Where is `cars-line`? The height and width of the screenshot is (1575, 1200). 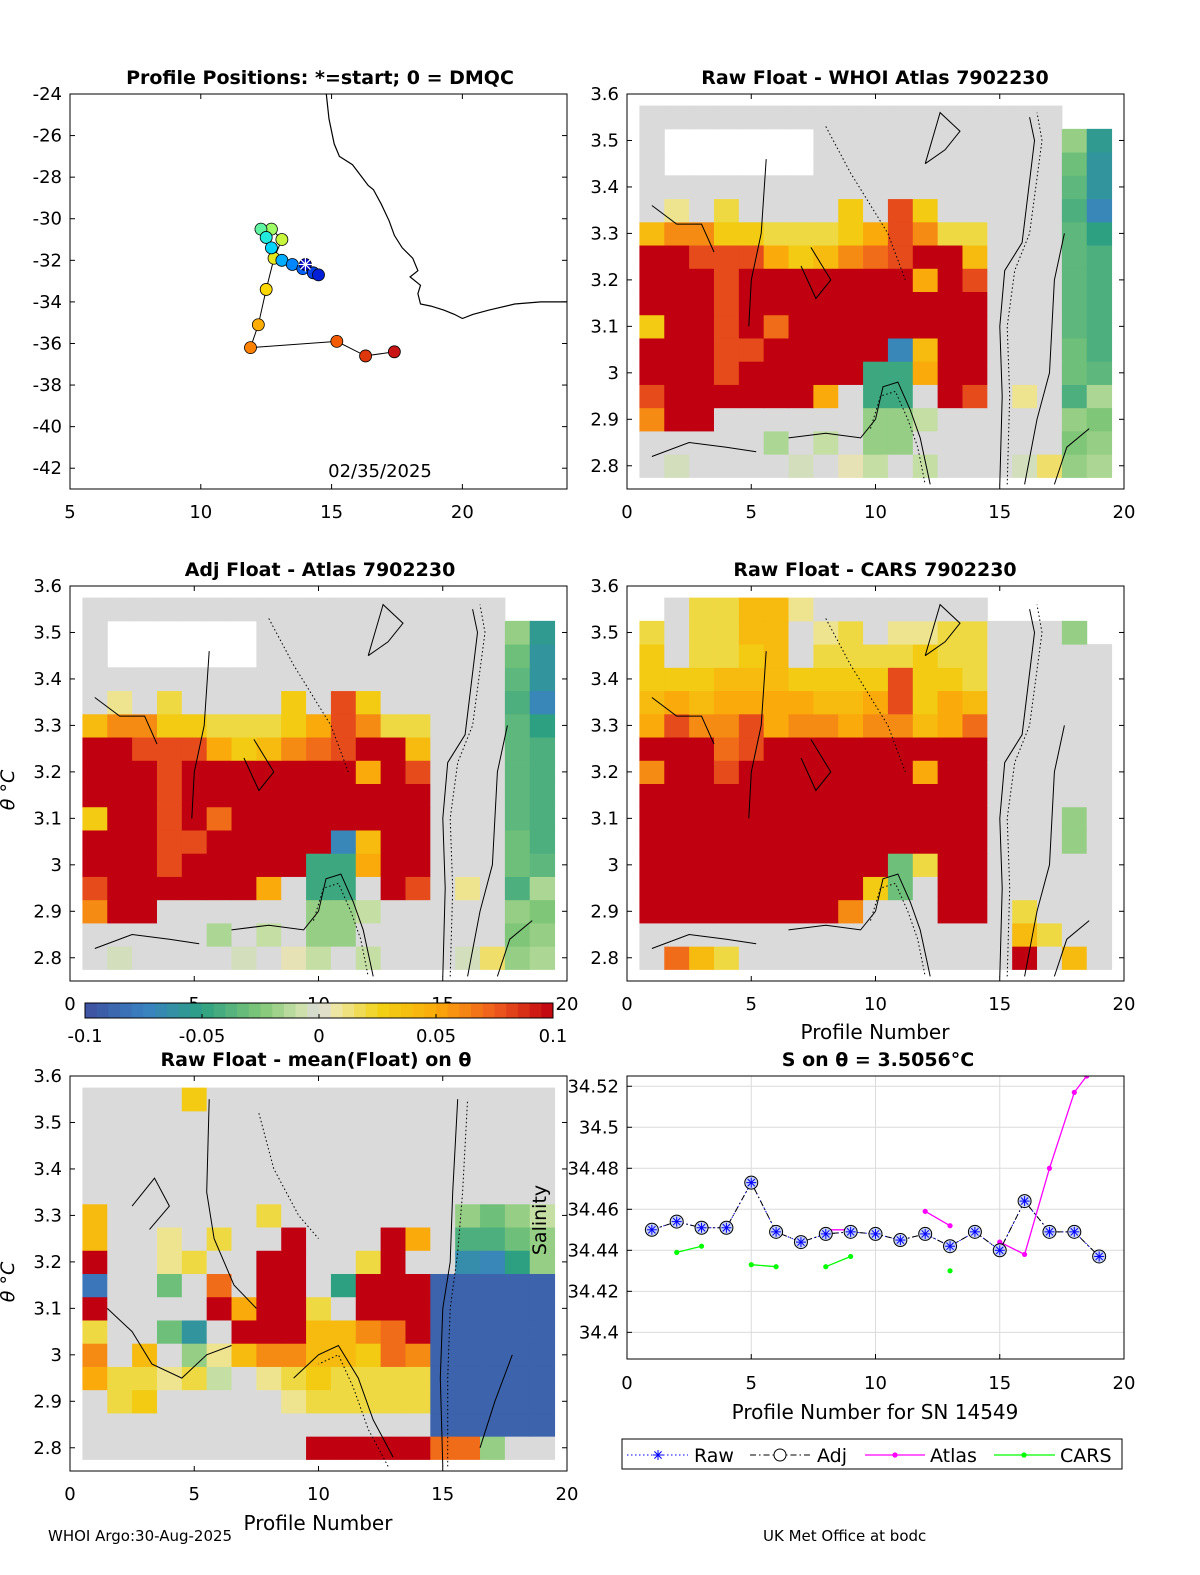 cars-line is located at coordinates (689, 1249).